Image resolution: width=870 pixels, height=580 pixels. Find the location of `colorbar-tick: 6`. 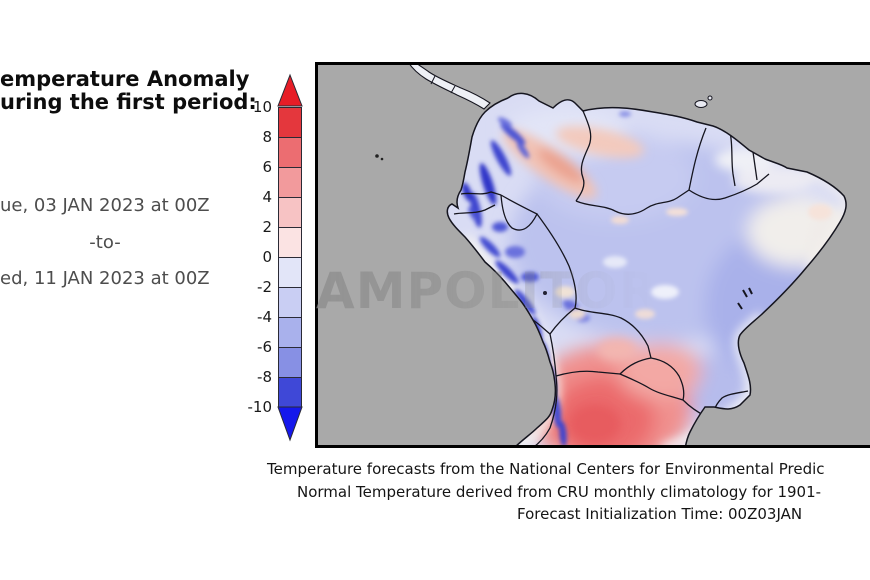

colorbar-tick: 6 is located at coordinates (267, 167).